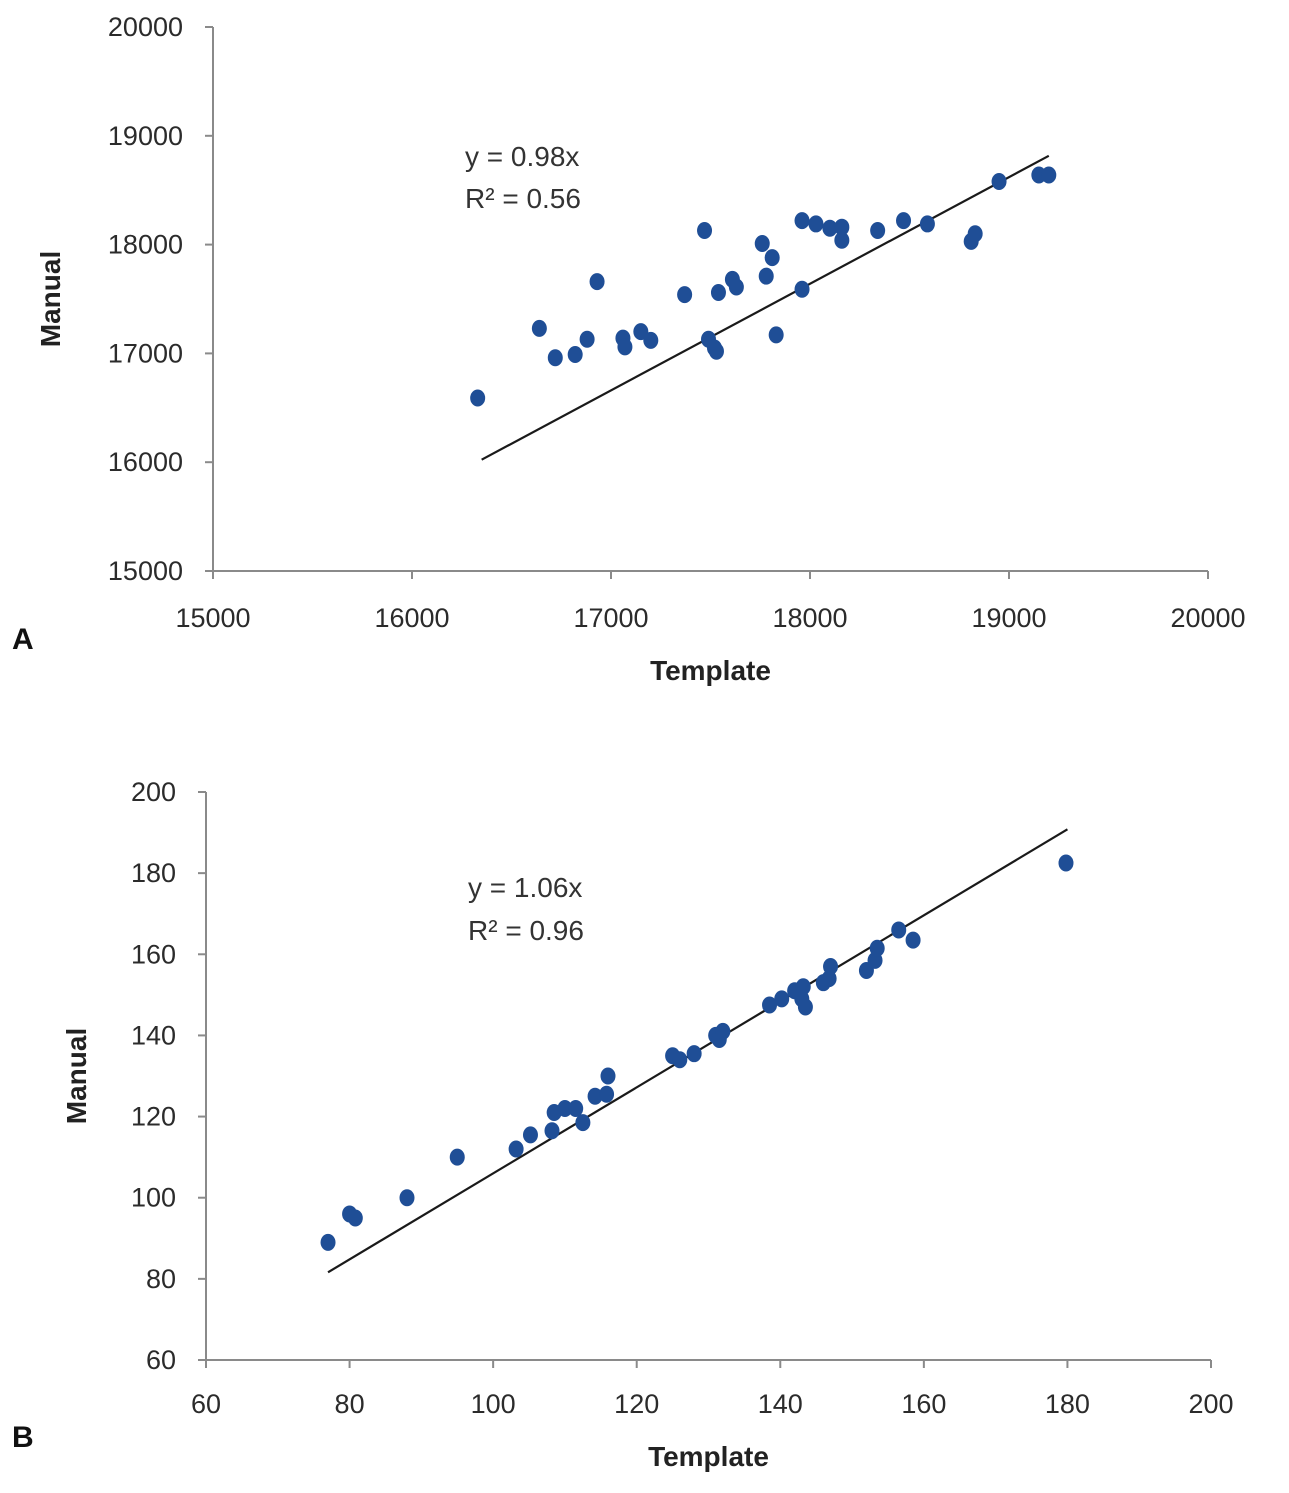  I want to click on chart-a-r-squared: R² = 0.56, so click(523, 198).